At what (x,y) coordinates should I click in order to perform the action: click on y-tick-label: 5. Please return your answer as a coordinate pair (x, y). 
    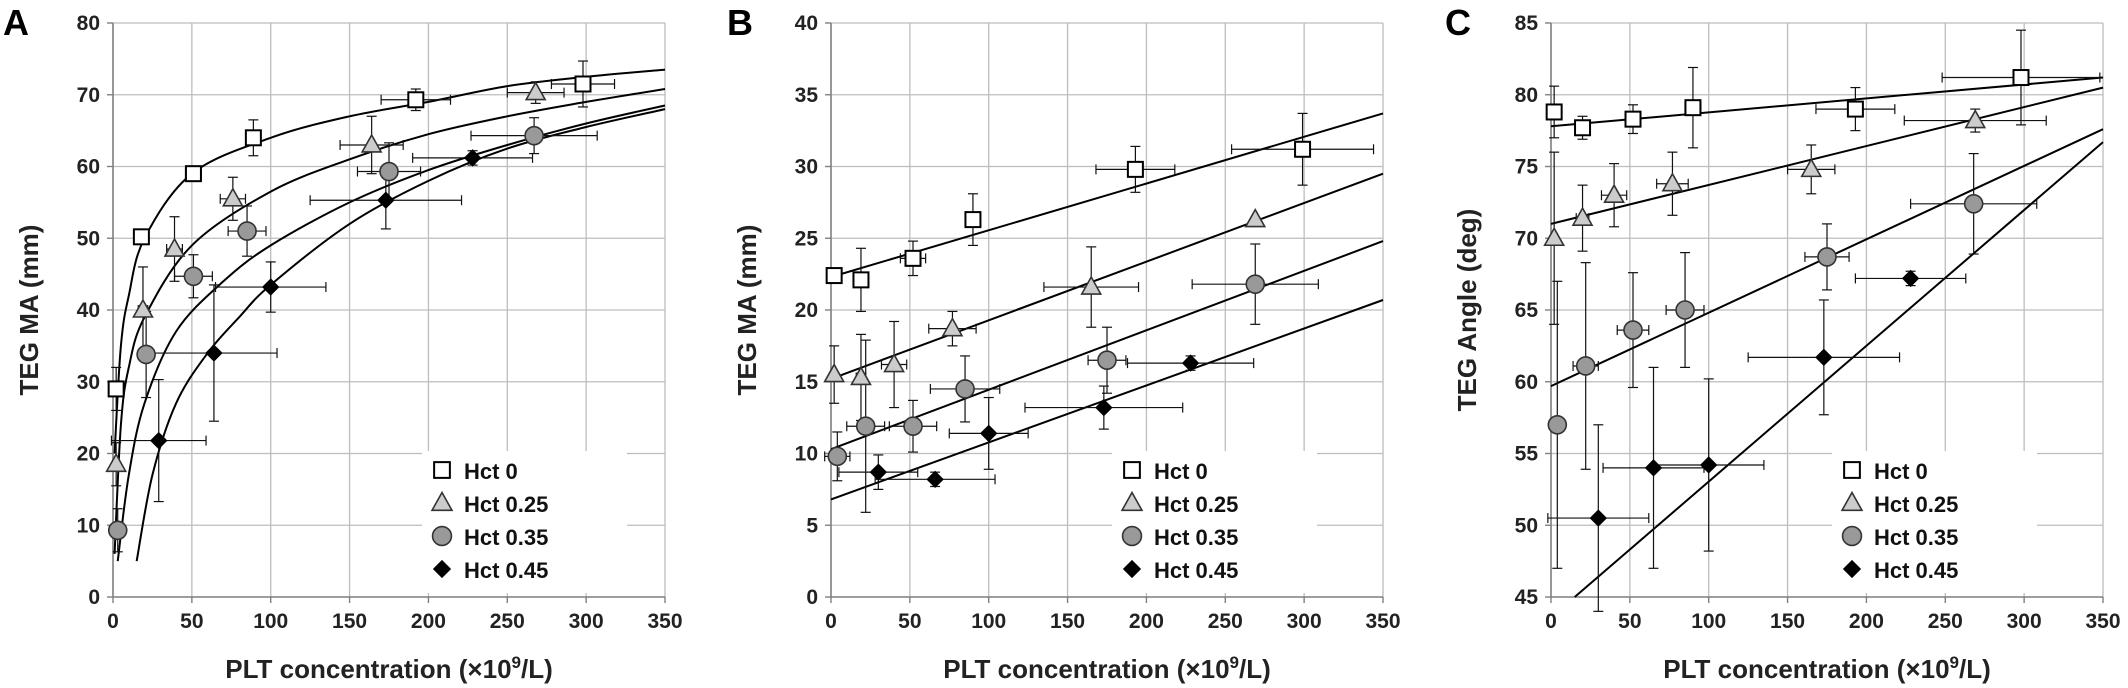
    Looking at the image, I should click on (812, 525).